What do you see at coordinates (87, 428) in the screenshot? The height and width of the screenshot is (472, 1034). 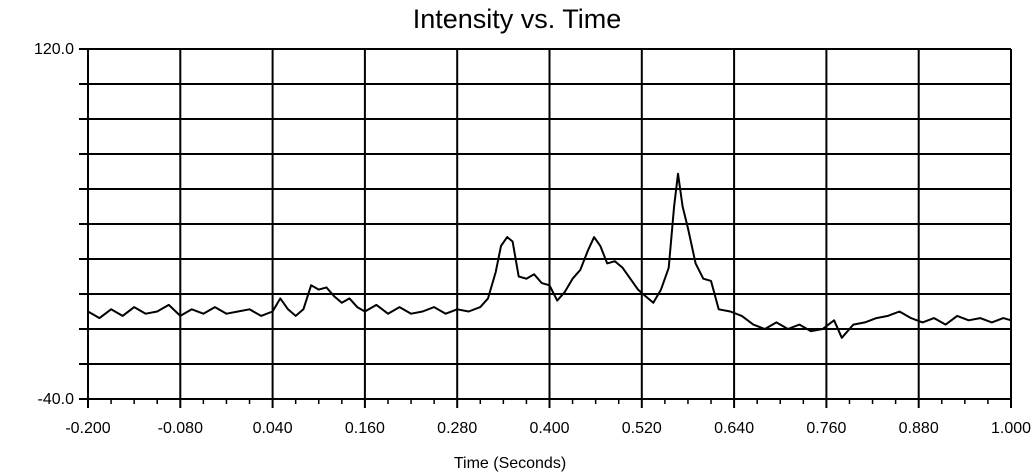 I see `x-tick-label: -0.200` at bounding box center [87, 428].